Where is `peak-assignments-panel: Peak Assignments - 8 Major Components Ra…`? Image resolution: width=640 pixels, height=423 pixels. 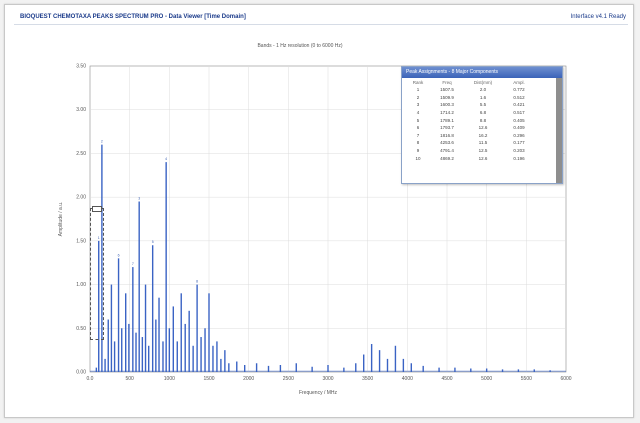 peak-assignments-panel: Peak Assignments - 8 Major Components Ra… is located at coordinates (482, 125).